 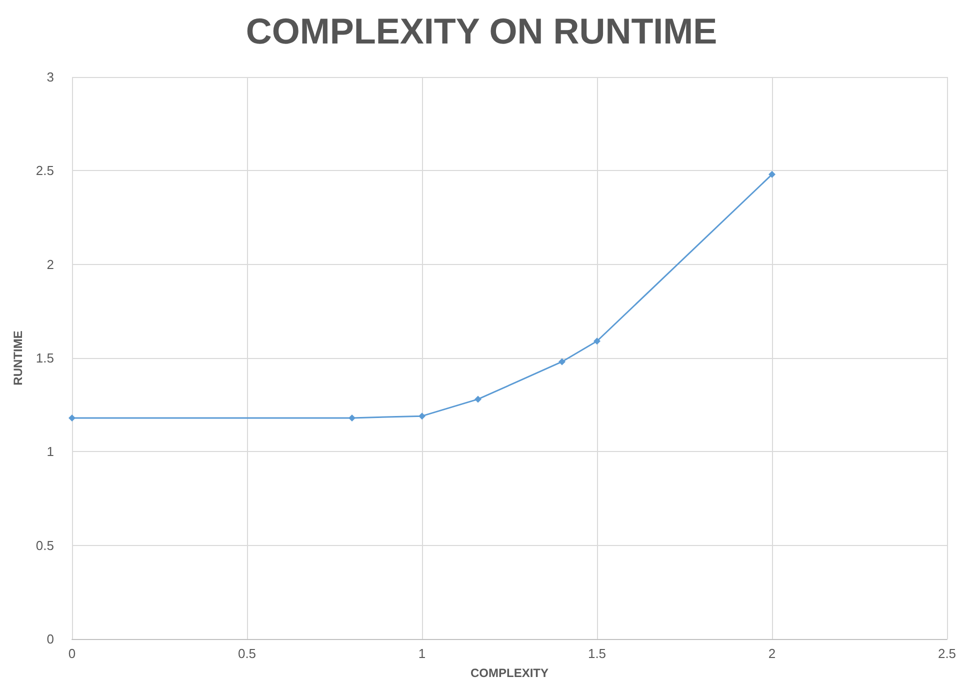 I want to click on x-tick-label: 2, so click(x=772, y=653).